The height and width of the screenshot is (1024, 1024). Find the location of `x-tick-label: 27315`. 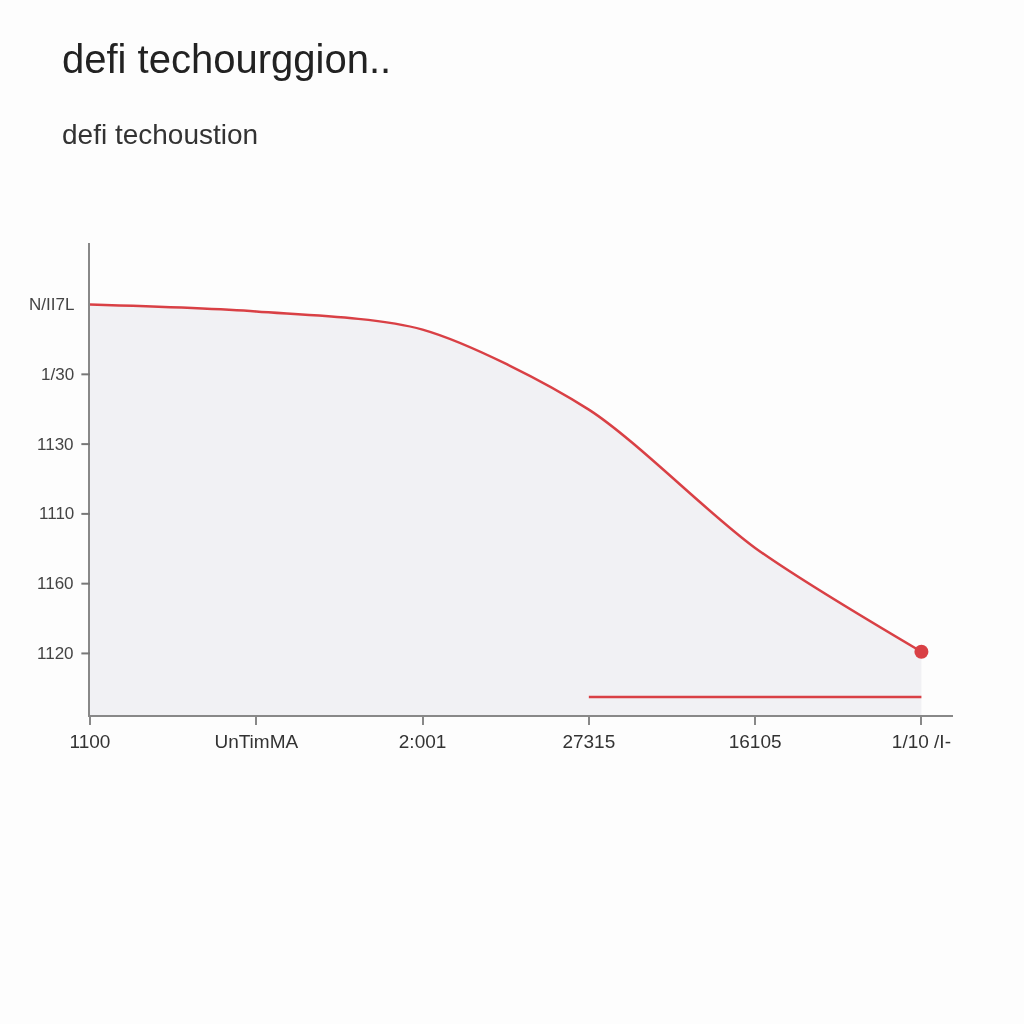

x-tick-label: 27315 is located at coordinates (589, 741).